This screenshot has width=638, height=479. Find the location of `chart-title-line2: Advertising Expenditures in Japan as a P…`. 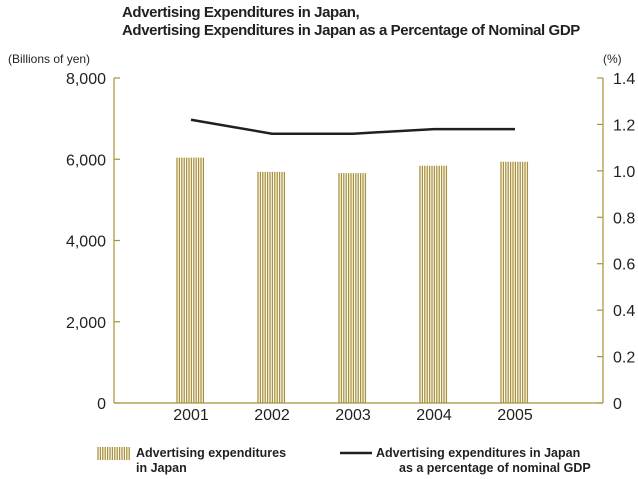

chart-title-line2: Advertising Expenditures in Japan as a P… is located at coordinates (351, 30).